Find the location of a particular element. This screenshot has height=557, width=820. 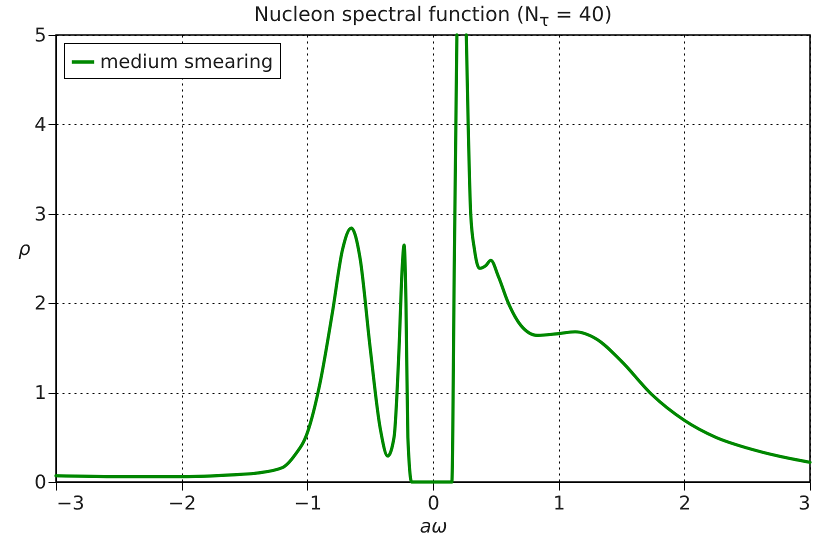

x-tick-label: 2 is located at coordinates (684, 503).